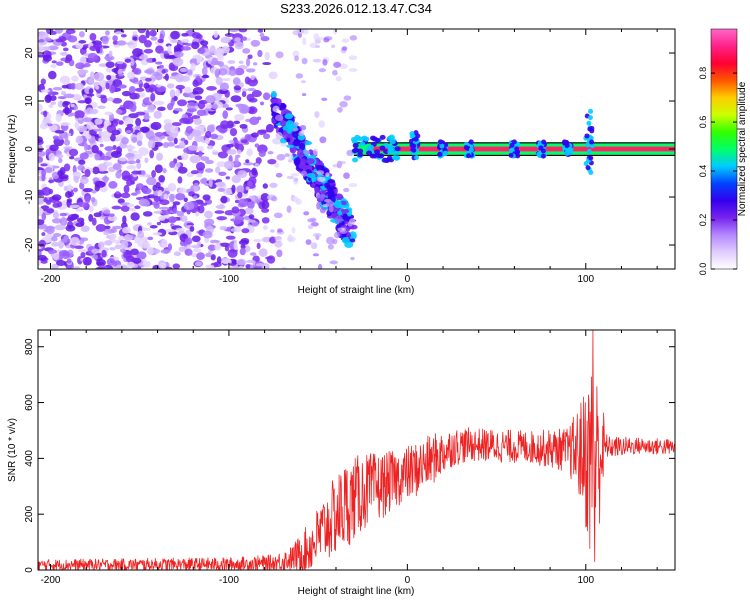 The width and height of the screenshot is (750, 600). What do you see at coordinates (29, 196) in the screenshot?
I see `y-tick-label: -10` at bounding box center [29, 196].